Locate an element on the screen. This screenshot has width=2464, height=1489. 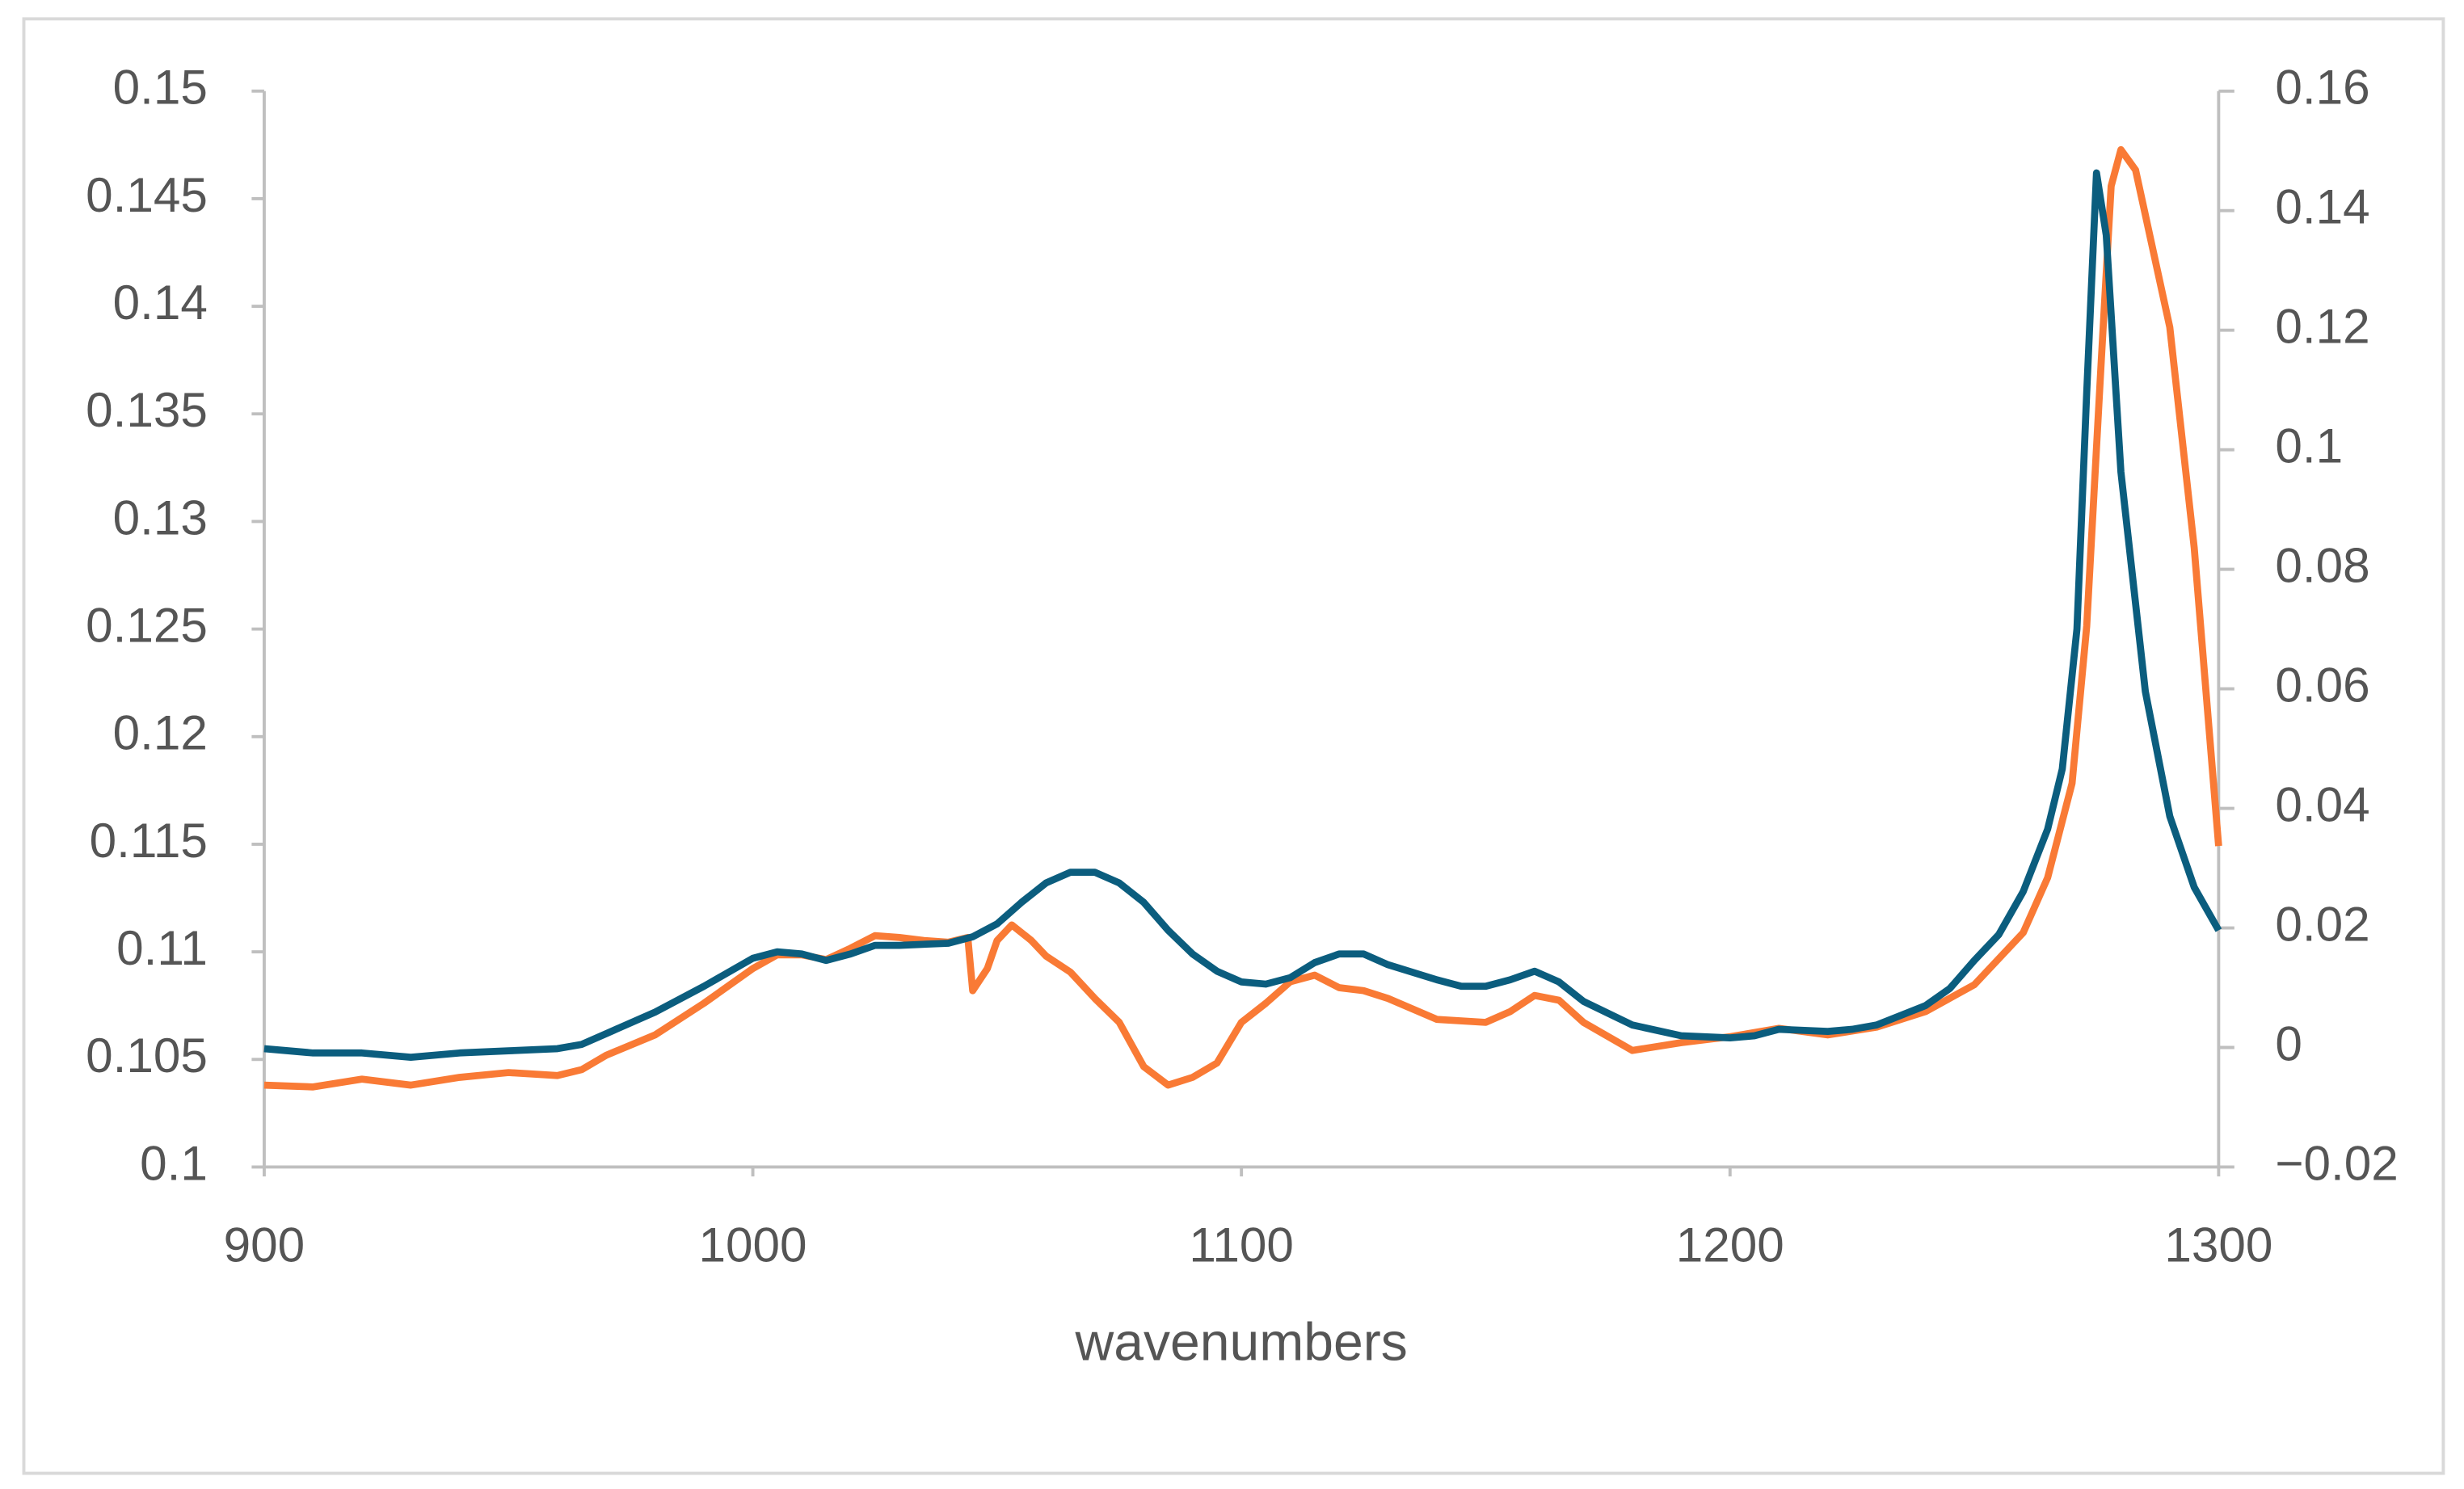
y2-tick-label: 0.12 is located at coordinates (2322, 326).